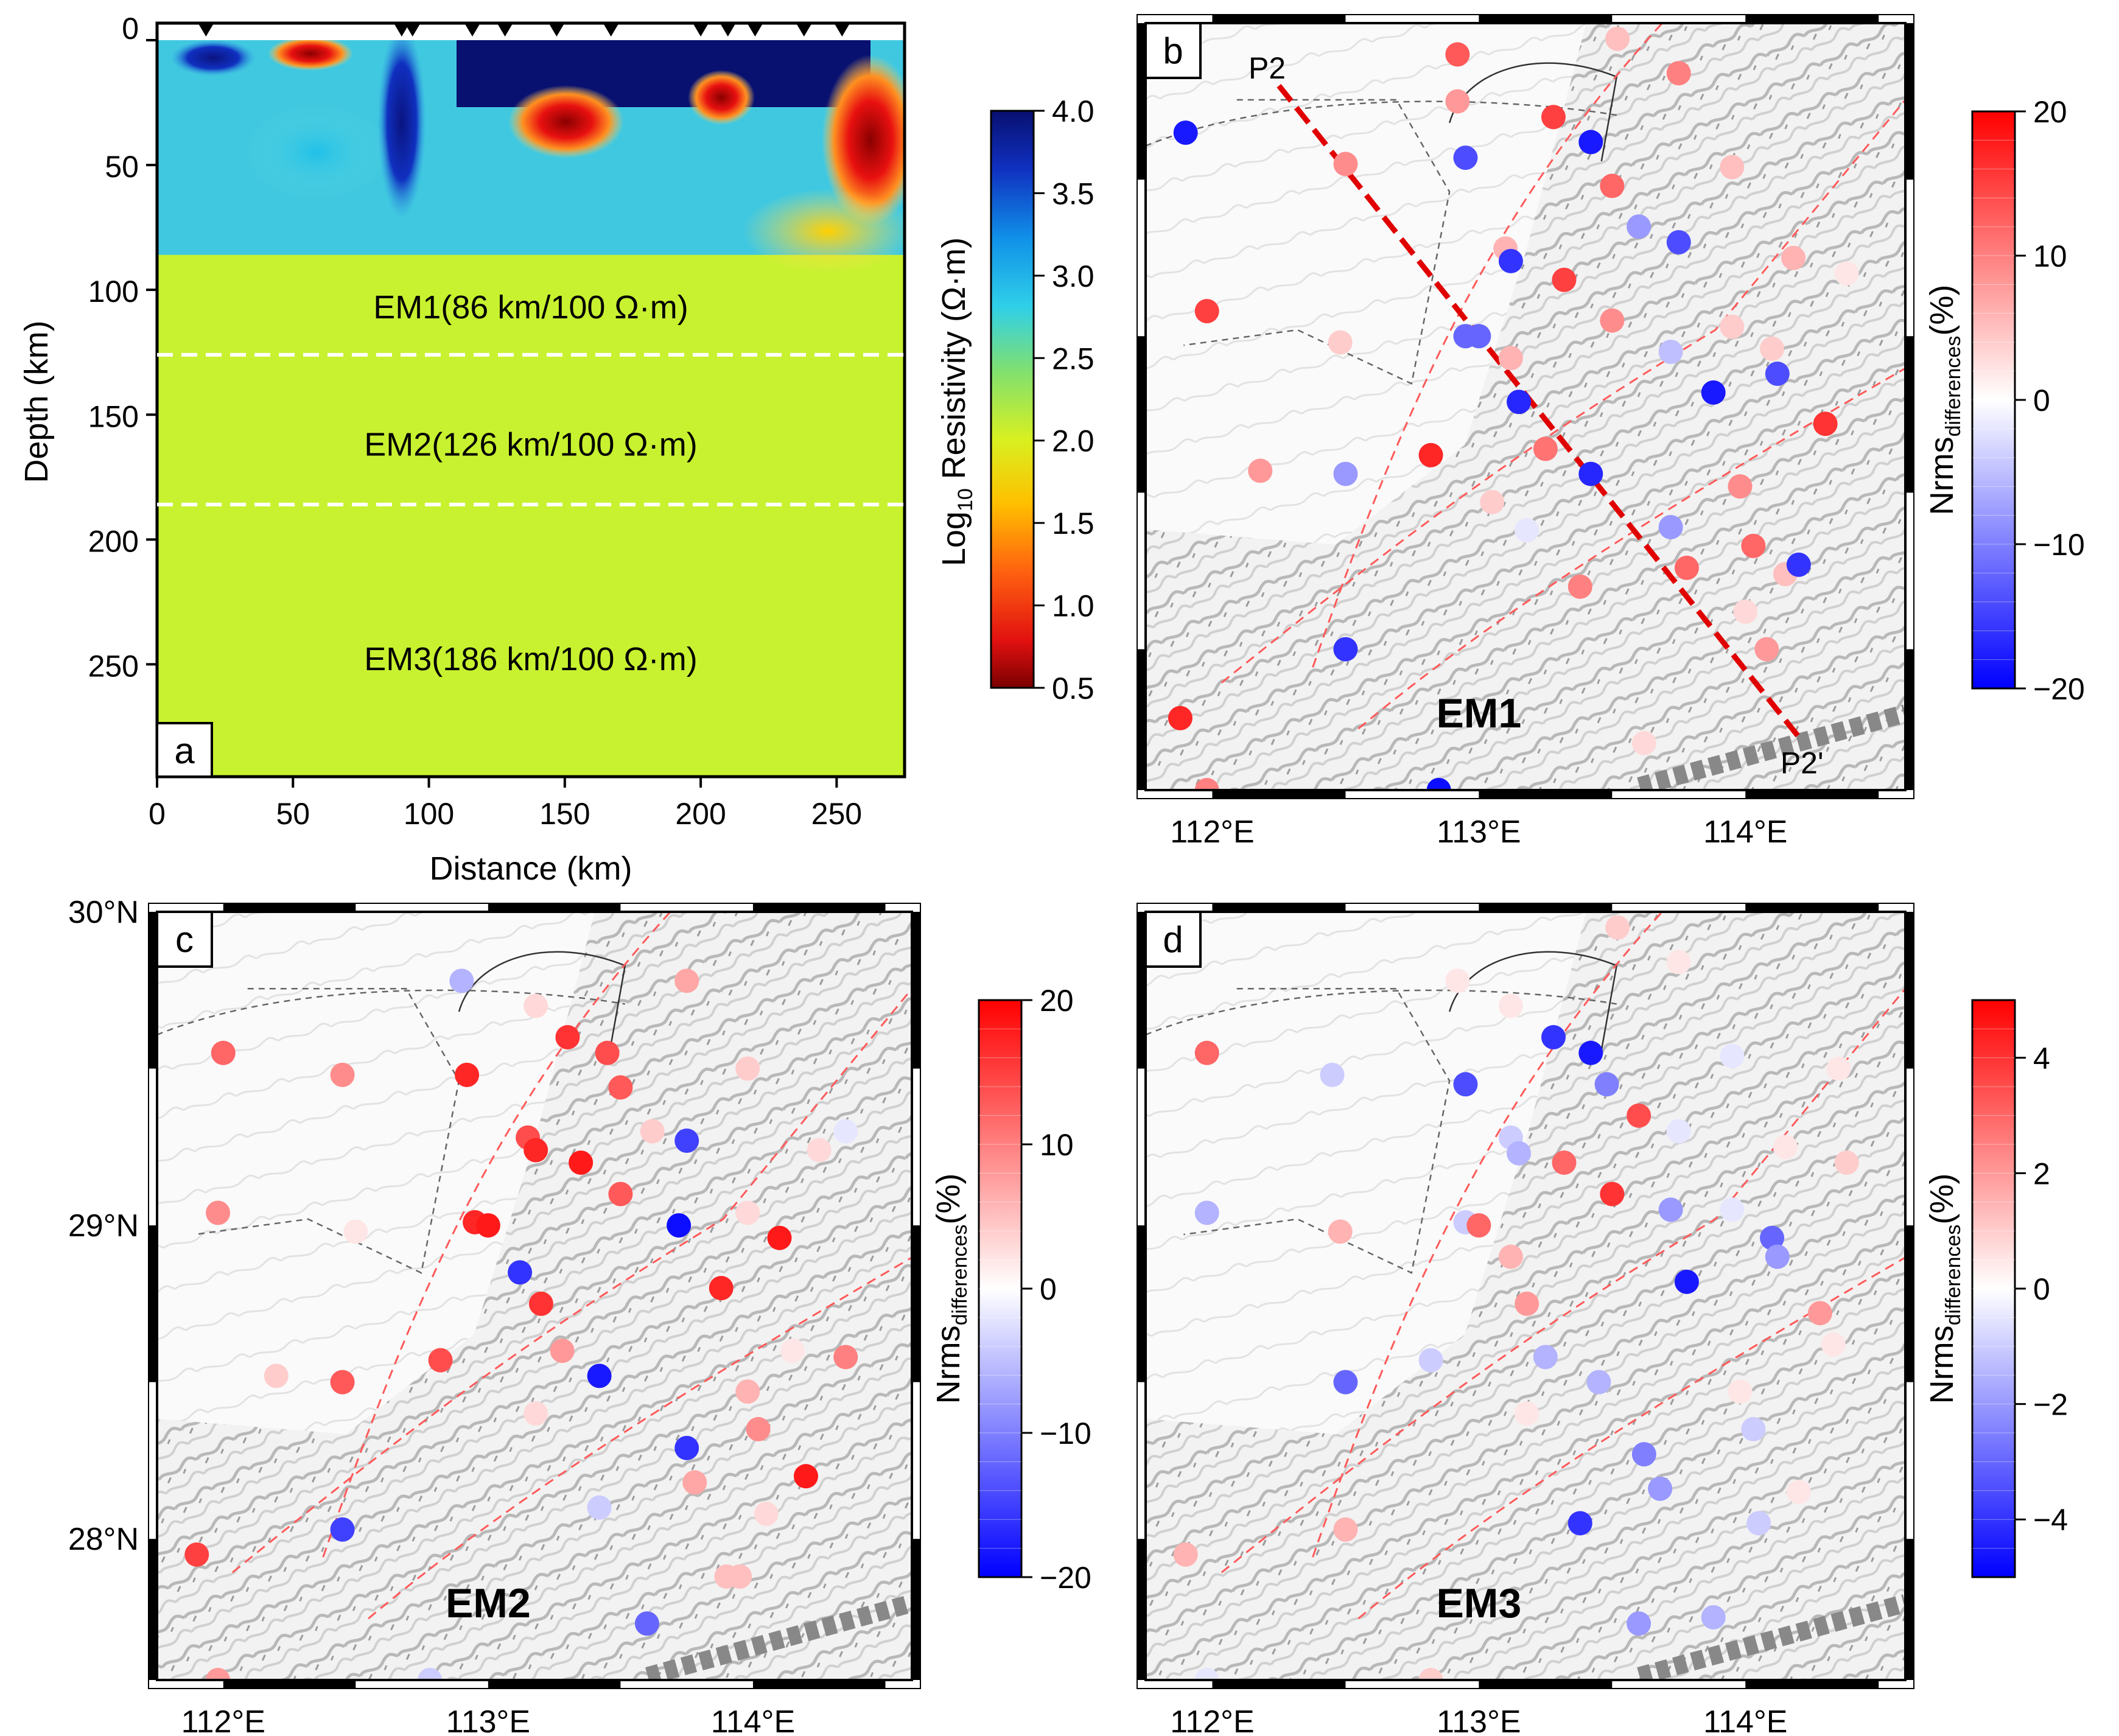 The height and width of the screenshot is (1736, 2119). I want to click on station-triangle, so click(556, 30).